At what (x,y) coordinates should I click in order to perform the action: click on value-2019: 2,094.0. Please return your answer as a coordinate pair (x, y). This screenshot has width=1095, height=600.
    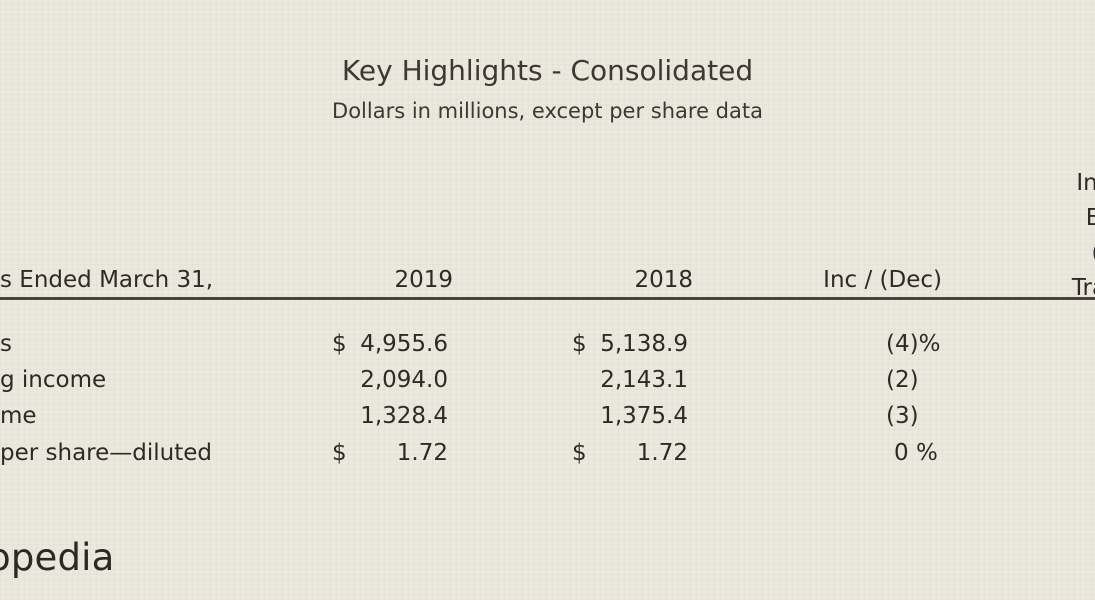
    Looking at the image, I should click on (404, 380).